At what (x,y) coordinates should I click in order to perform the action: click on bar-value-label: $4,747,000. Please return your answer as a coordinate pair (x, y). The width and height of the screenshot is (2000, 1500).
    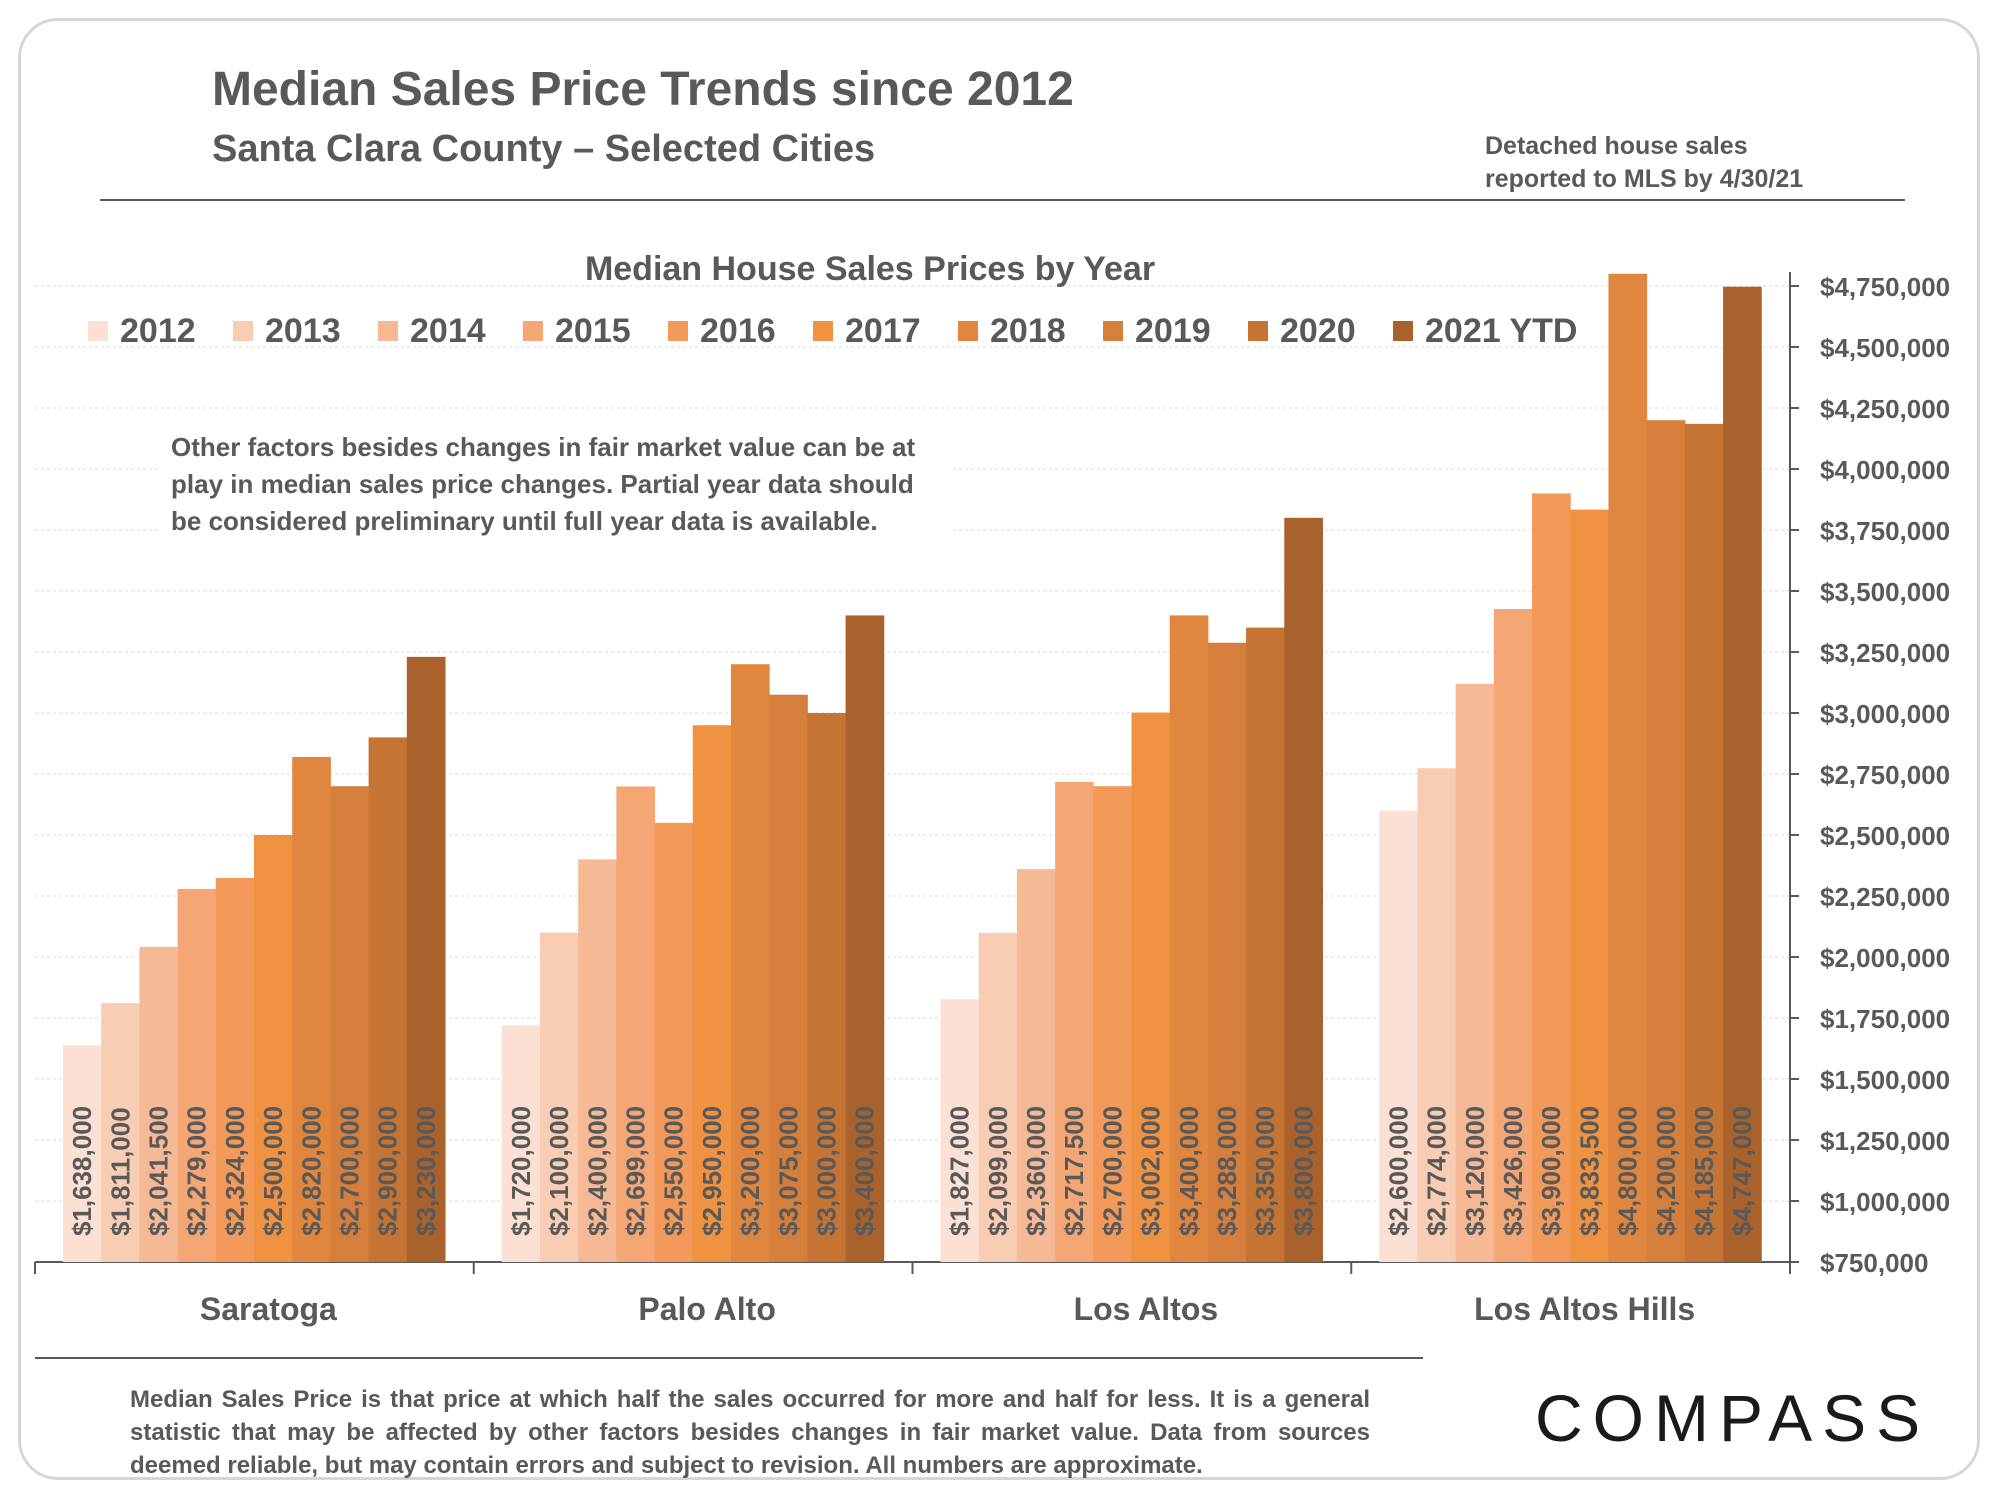
    Looking at the image, I should click on (1742, 1171).